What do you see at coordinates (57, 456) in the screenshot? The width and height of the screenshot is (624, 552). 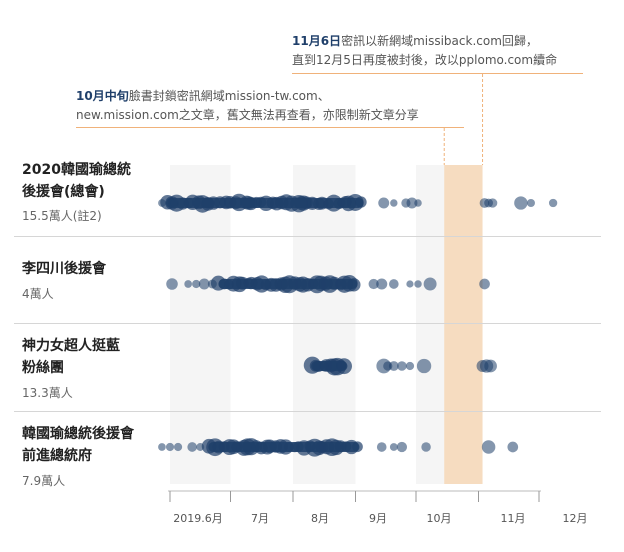 I see `group-4-title-line-2: 前進總統府` at bounding box center [57, 456].